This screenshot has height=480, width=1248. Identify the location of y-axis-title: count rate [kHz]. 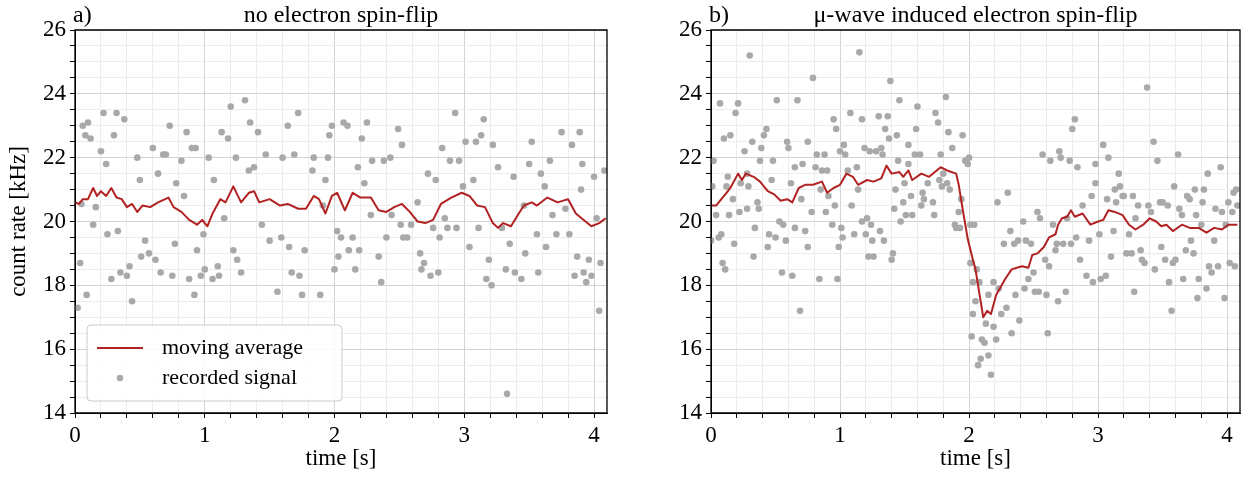
(17, 221).